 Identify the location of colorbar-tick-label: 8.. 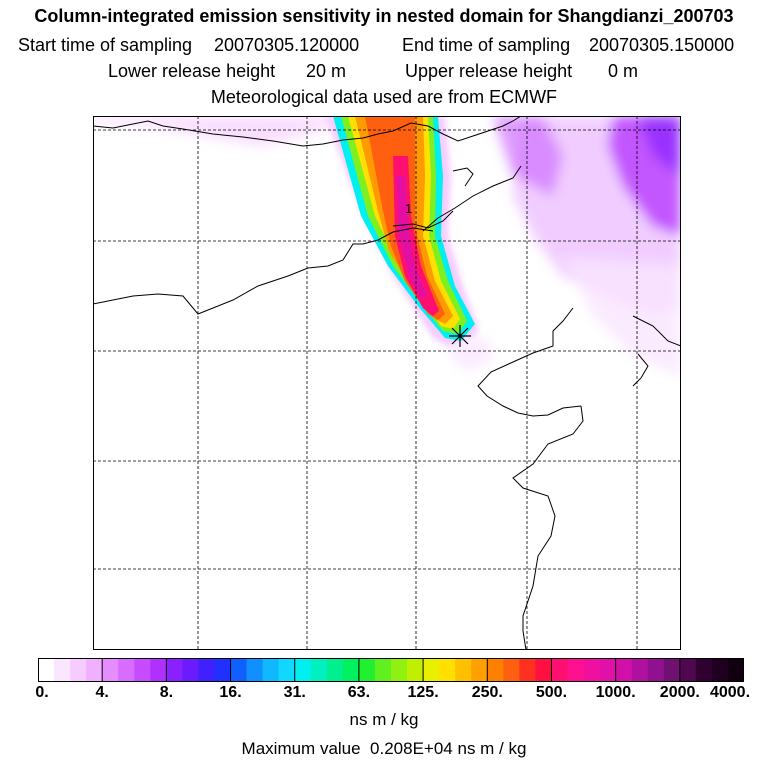
(166, 692).